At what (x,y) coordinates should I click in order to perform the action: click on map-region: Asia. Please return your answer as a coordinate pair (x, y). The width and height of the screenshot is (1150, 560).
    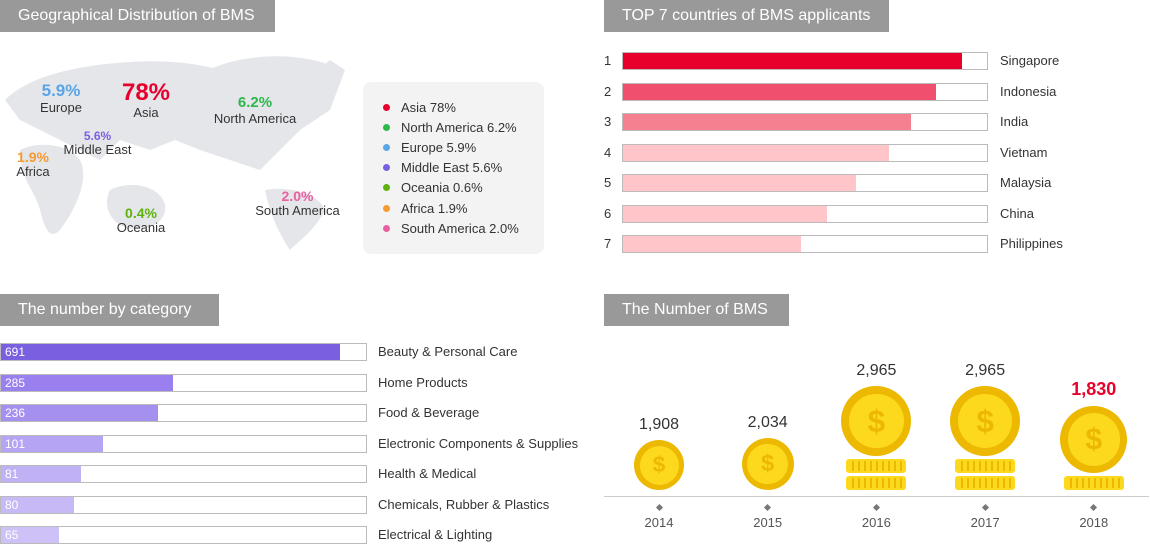
    Looking at the image, I should click on (146, 113).